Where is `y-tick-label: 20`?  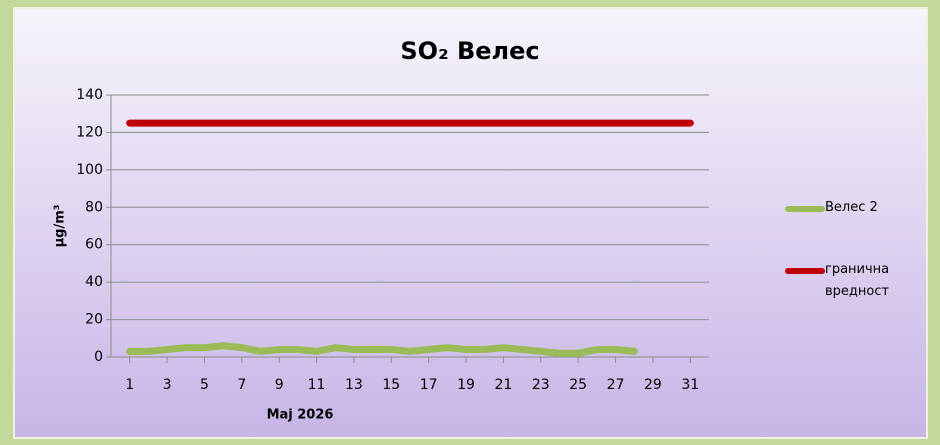 y-tick-label: 20 is located at coordinates (94, 320).